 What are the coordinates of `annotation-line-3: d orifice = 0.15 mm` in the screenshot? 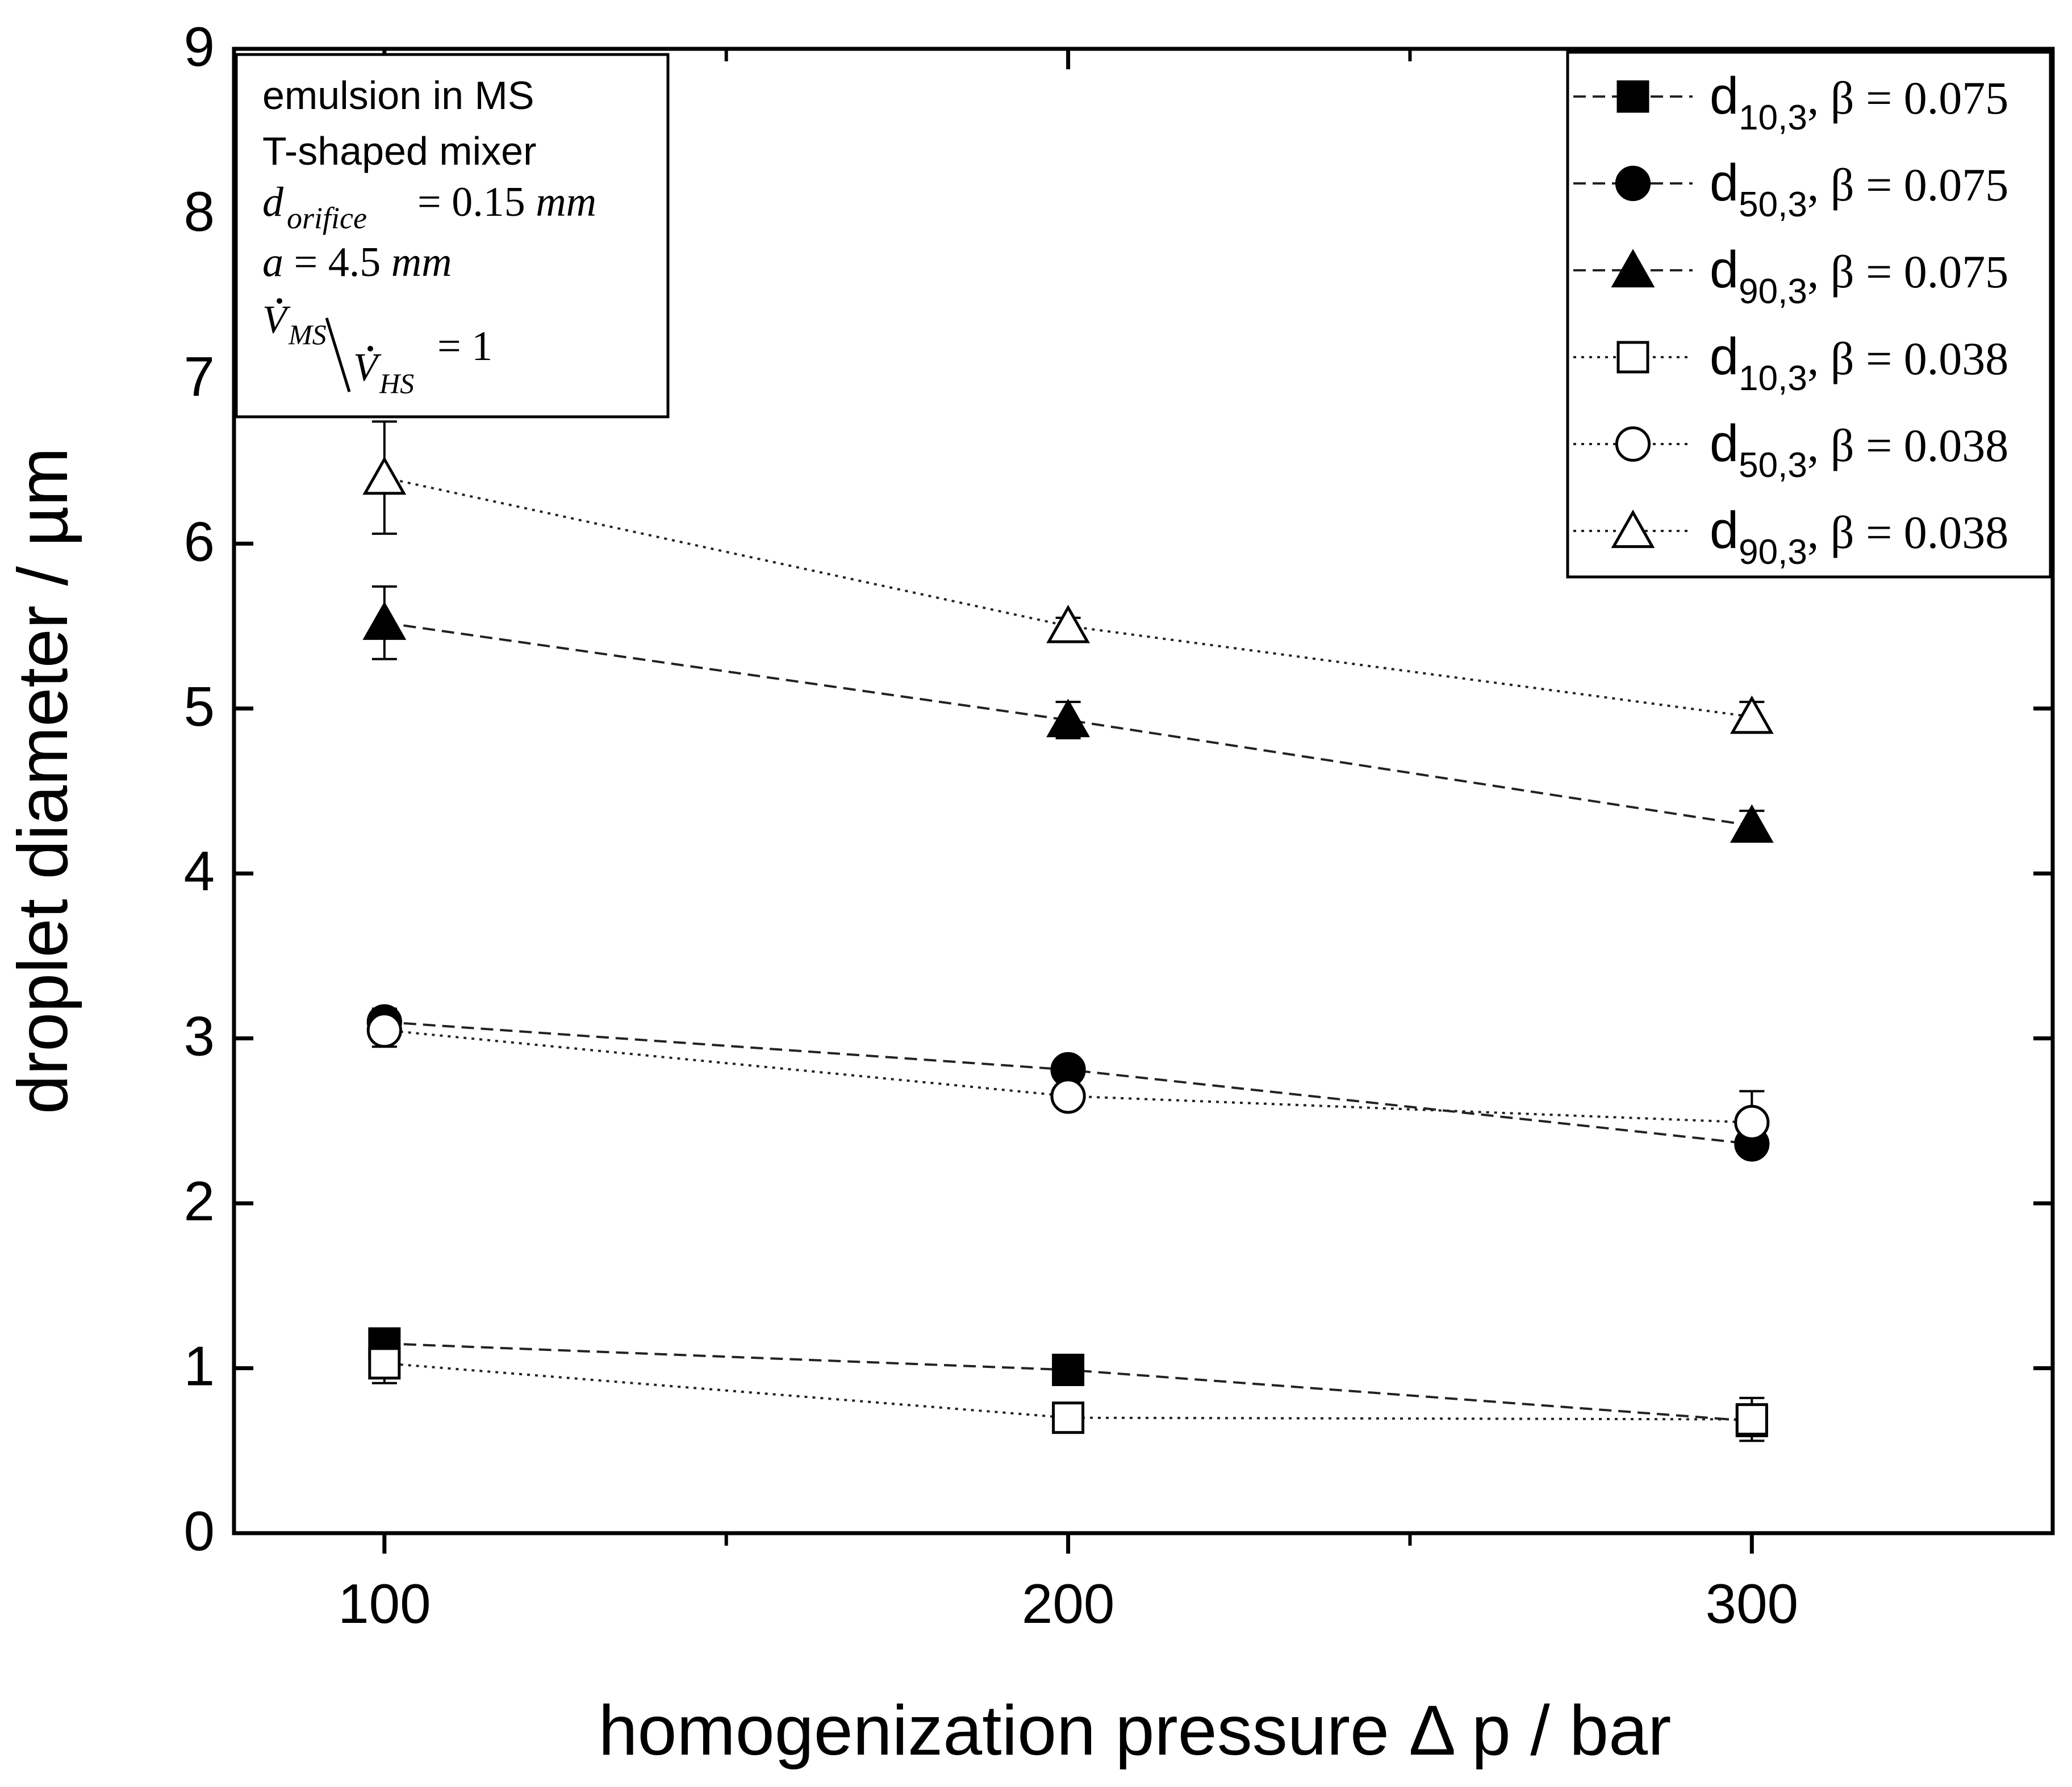 It's located at (429, 207).